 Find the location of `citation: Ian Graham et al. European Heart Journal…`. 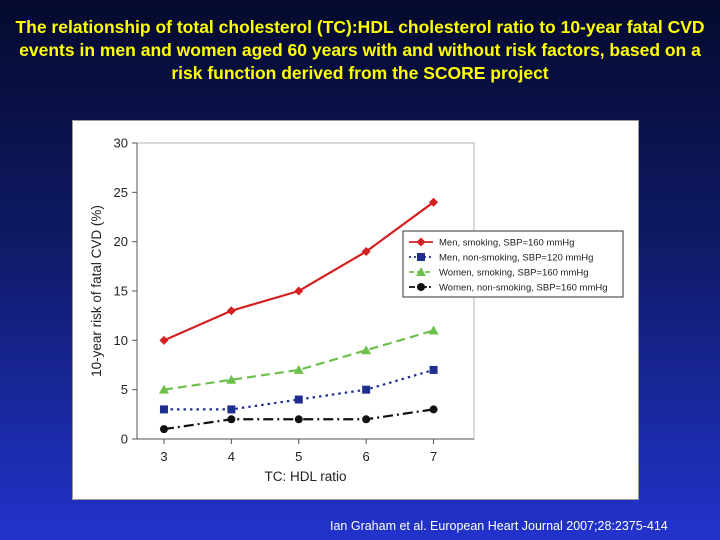

citation: Ian Graham et al. European Heart Journal… is located at coordinates (499, 526).